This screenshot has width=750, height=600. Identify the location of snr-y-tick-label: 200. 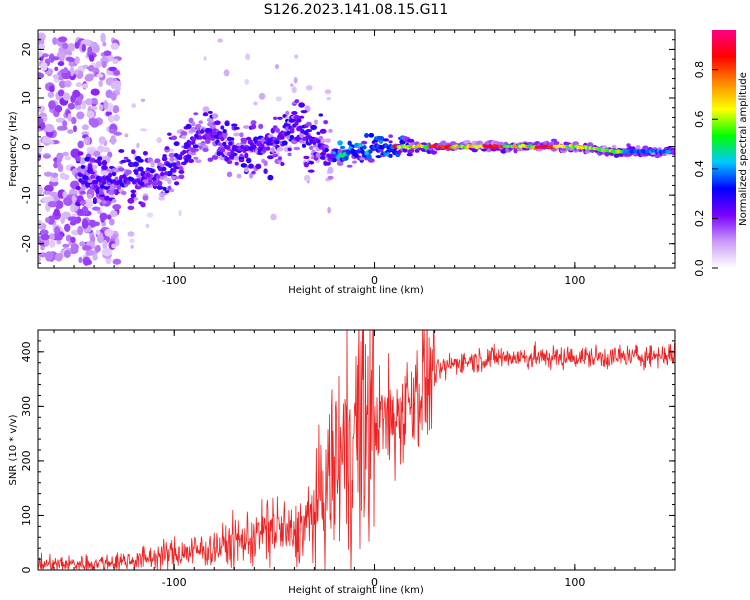
(26, 460).